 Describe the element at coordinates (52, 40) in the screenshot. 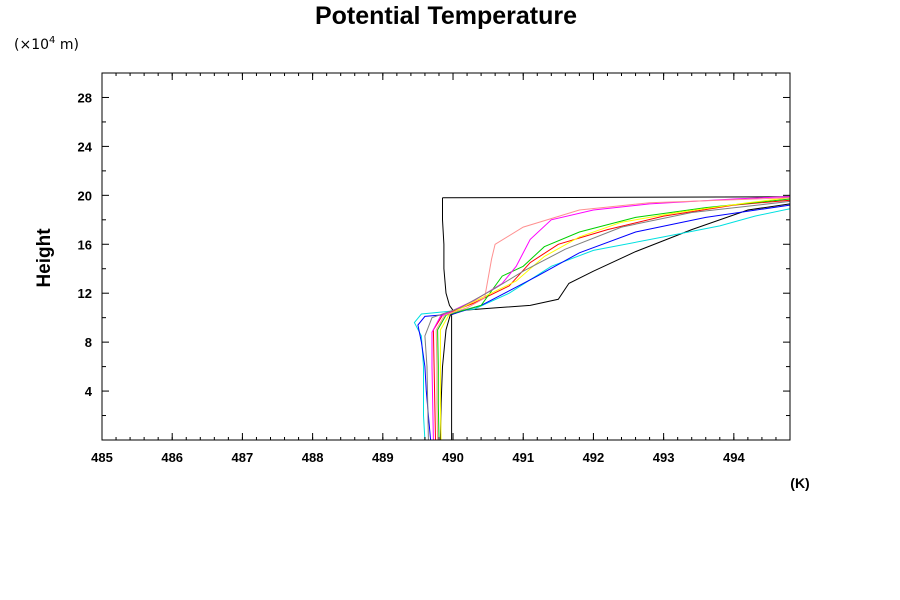

I see `y-unit-exponent: 4` at that location.